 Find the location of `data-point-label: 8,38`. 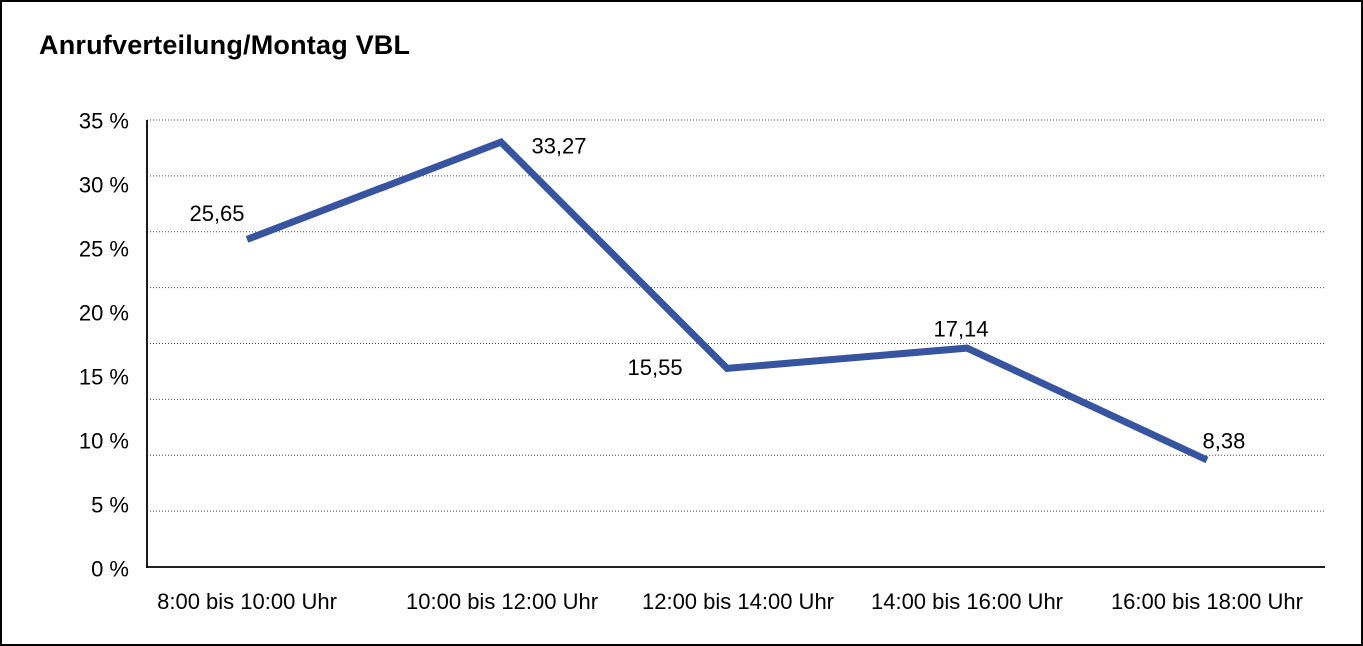

data-point-label: 8,38 is located at coordinates (1224, 440).